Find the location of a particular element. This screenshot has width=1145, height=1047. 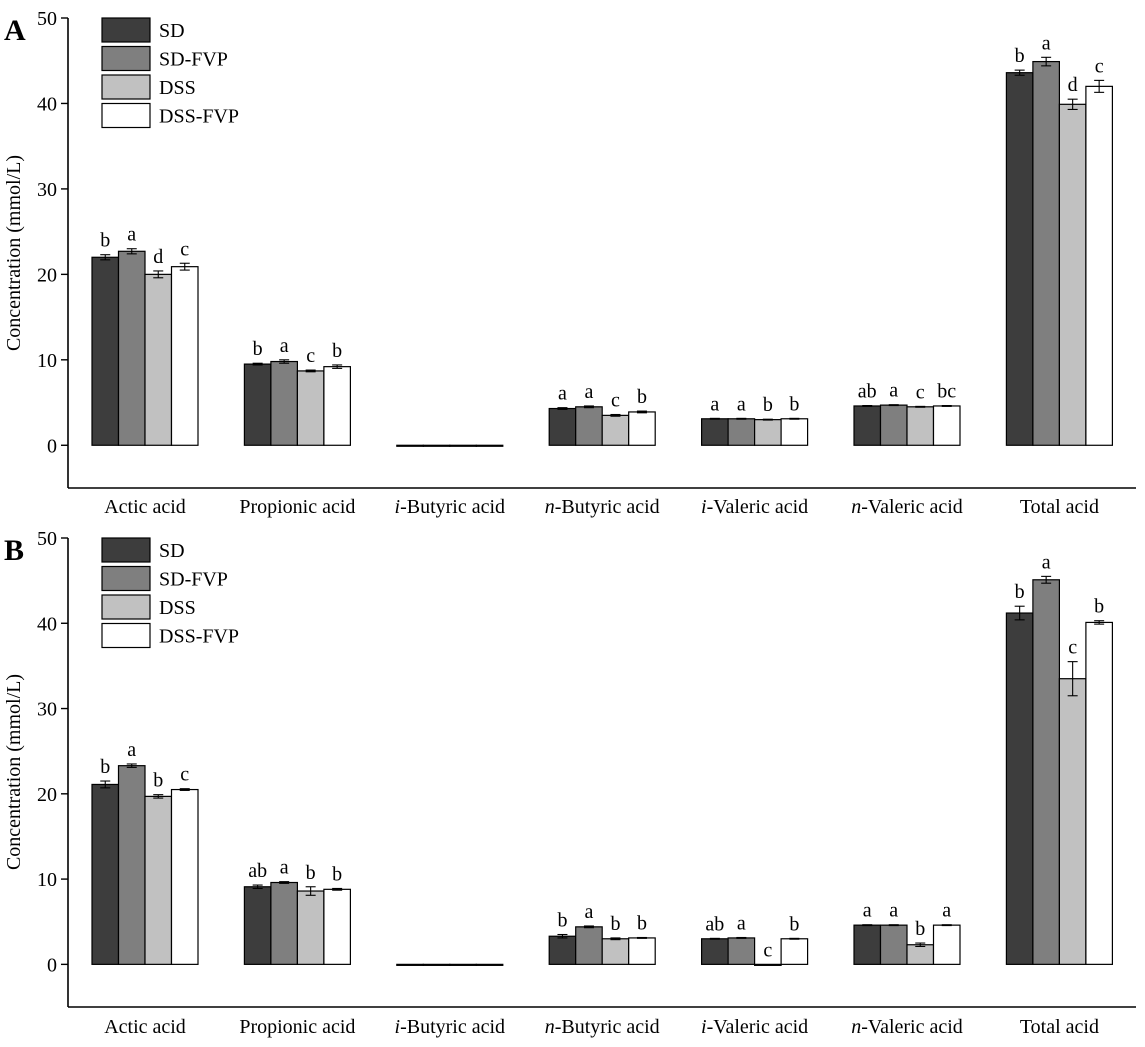

x-tick-label-part: Total acid is located at coordinates (1059, 1027).